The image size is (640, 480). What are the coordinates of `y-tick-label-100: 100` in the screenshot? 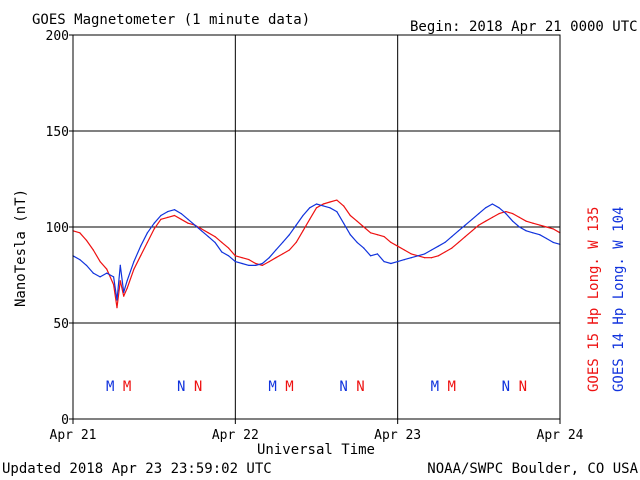 It's located at (57, 228).